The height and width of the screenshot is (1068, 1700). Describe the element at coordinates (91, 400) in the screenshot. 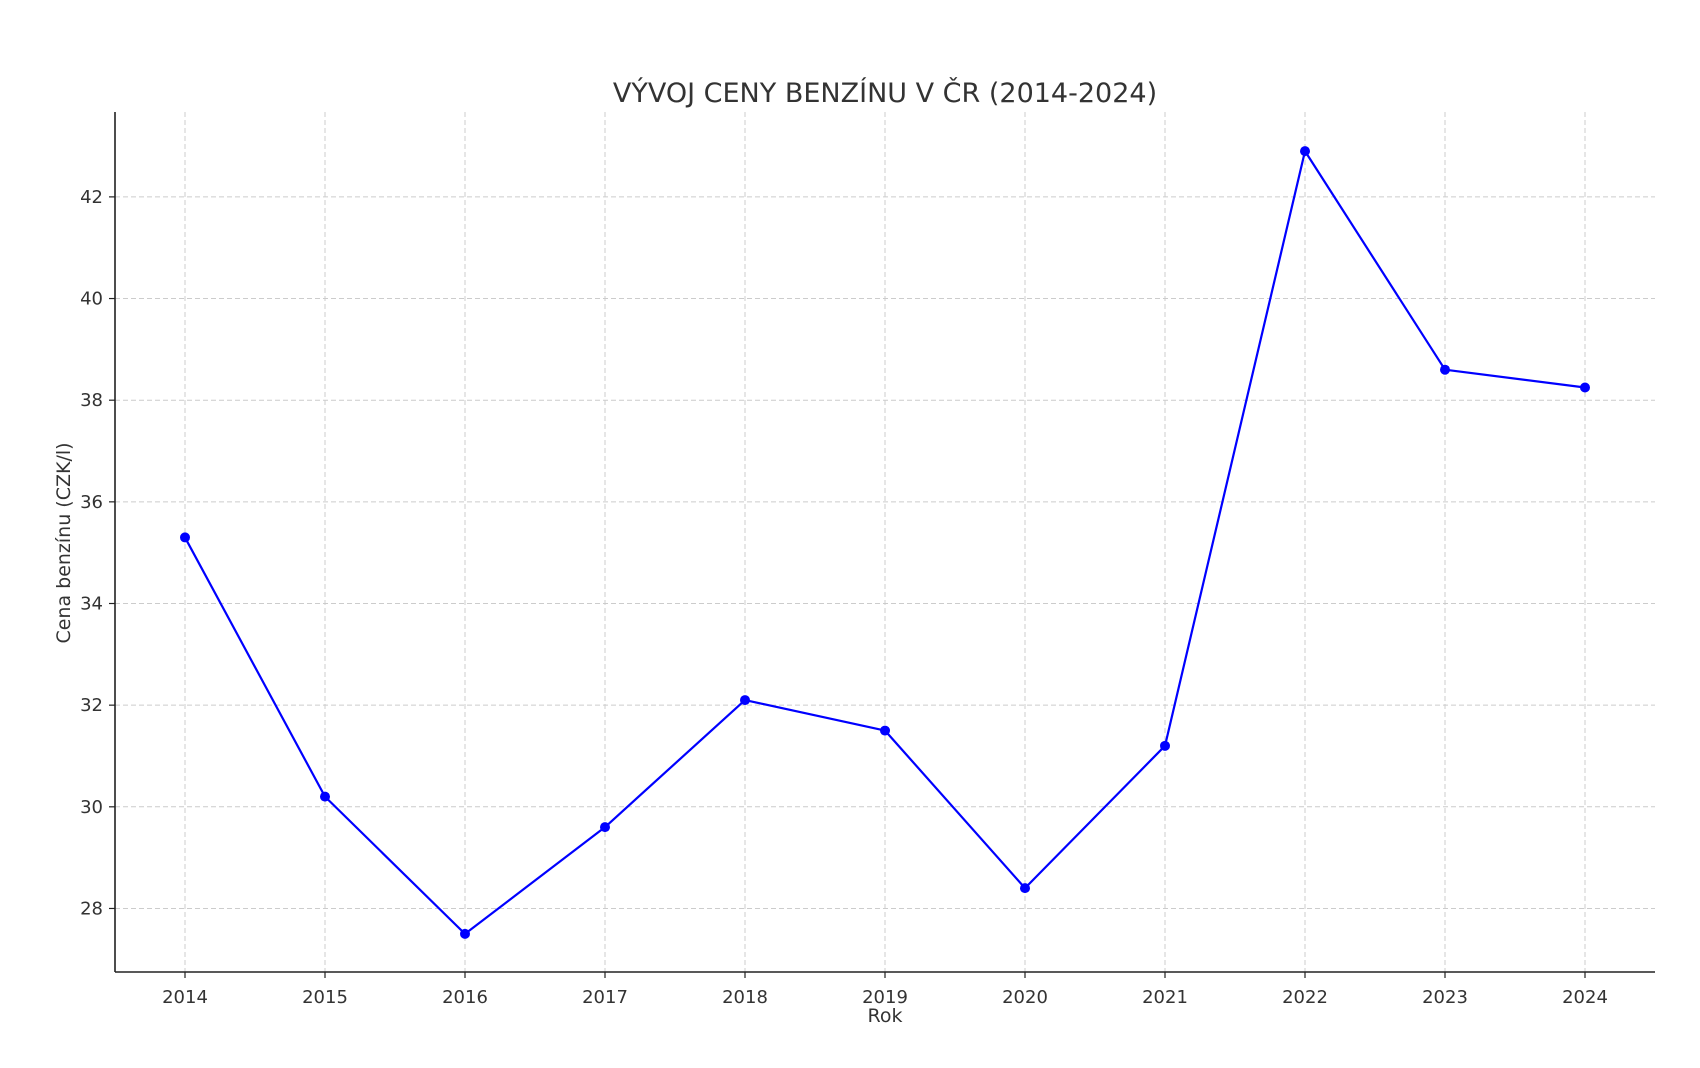

I see `y-tick-label: 38` at that location.